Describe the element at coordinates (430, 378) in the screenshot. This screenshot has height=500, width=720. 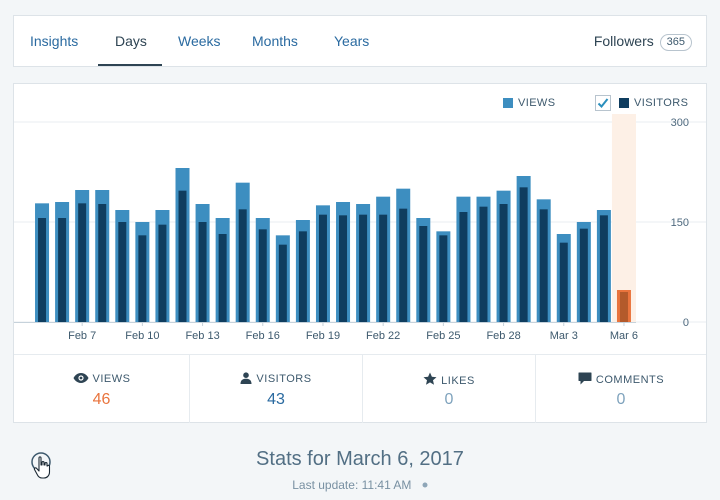
I see `star-icon` at that location.